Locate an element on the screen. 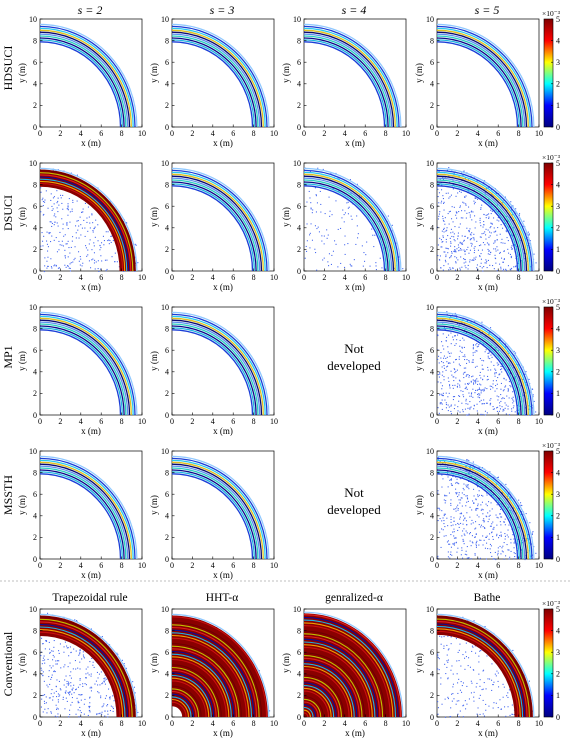 The width and height of the screenshot is (572, 740). x-tick-label: 10 is located at coordinates (142, 421).